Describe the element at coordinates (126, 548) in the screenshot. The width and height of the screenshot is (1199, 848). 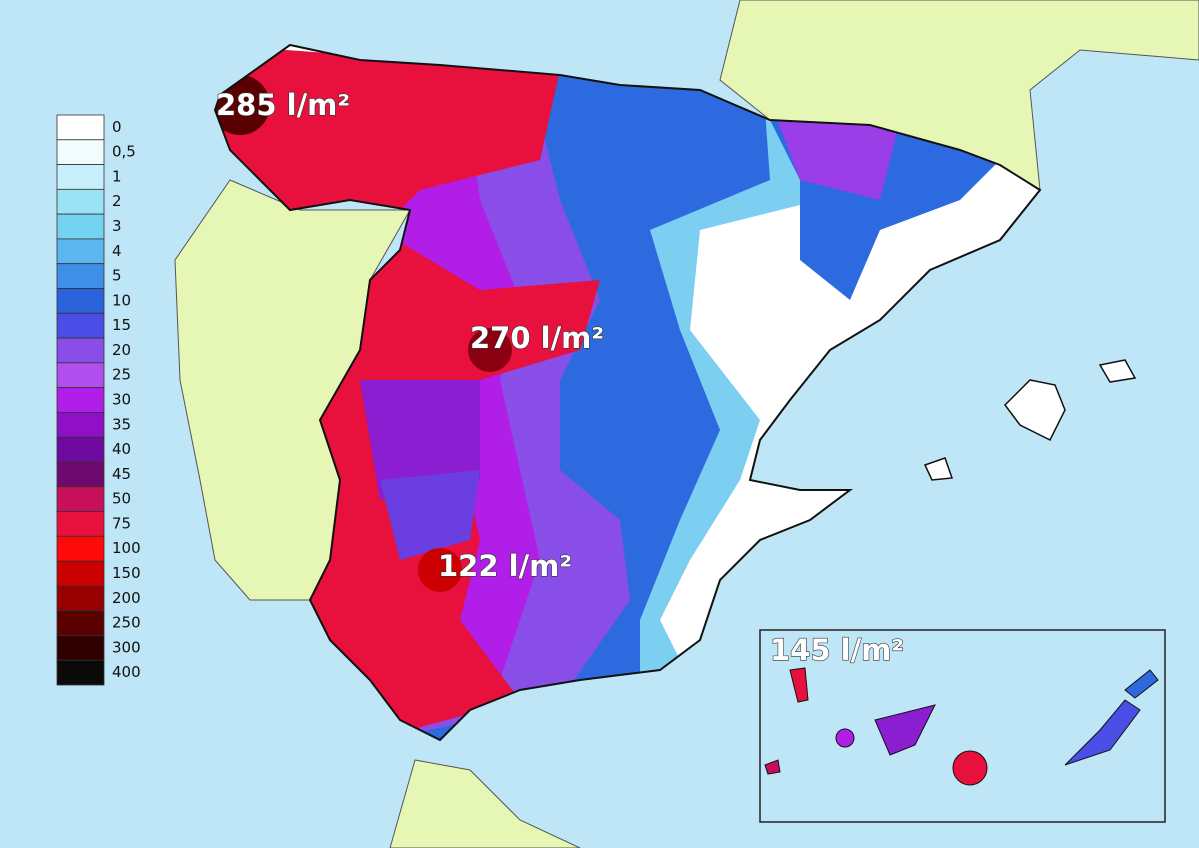
I see `legend-label: 100` at that location.